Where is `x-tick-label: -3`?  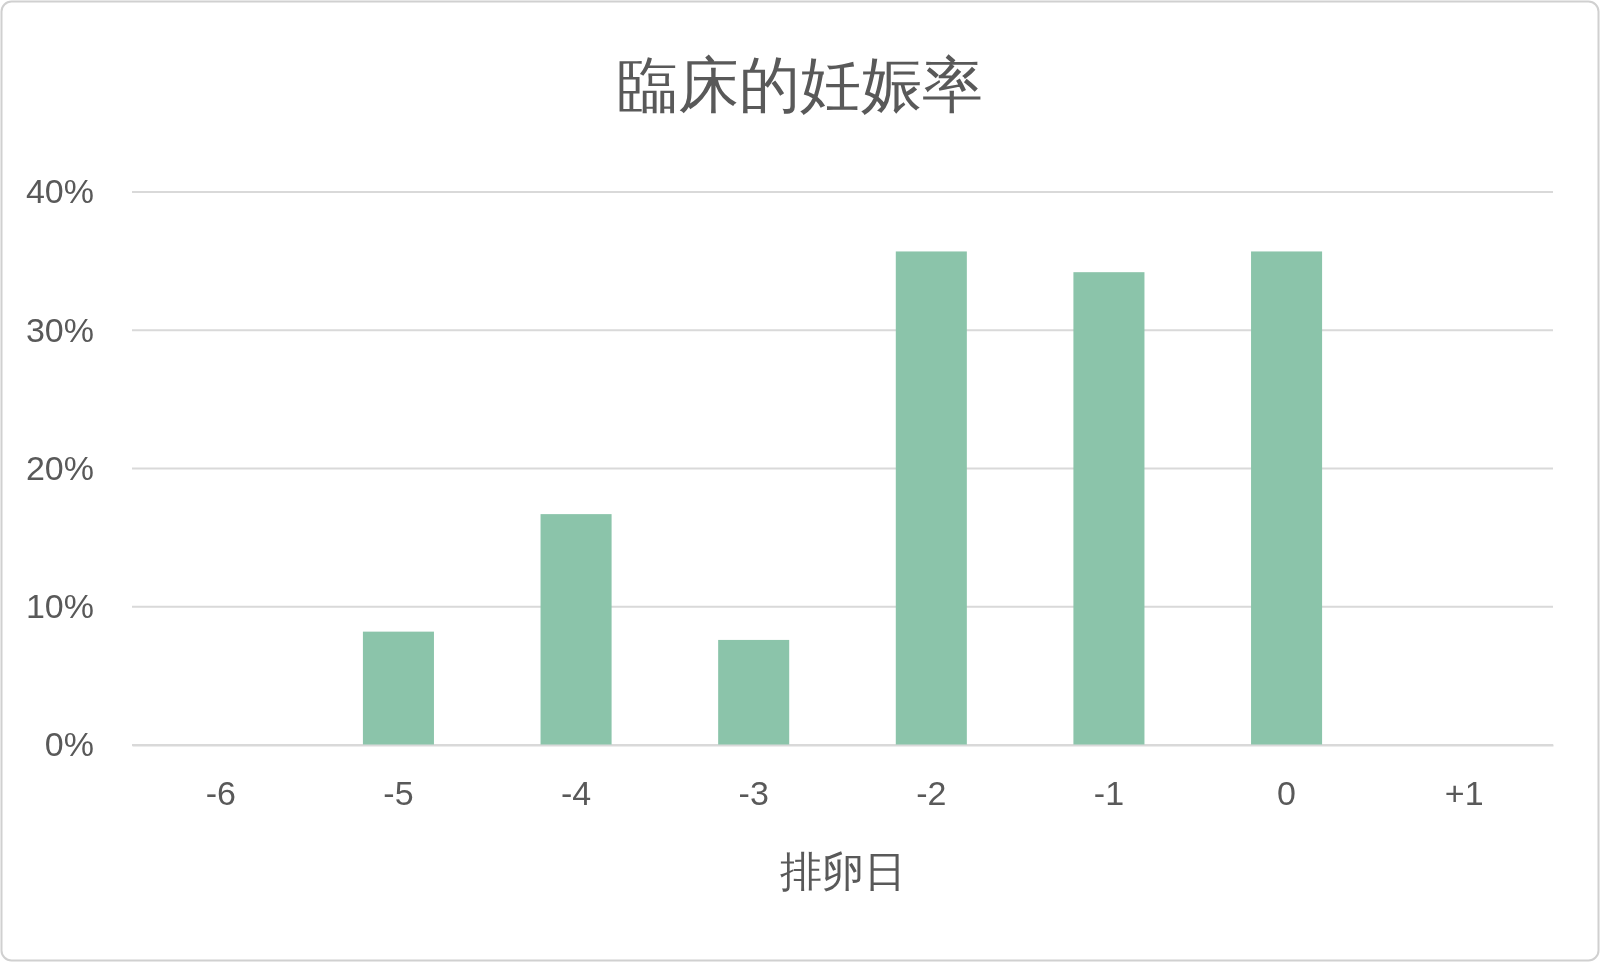 x-tick-label: -3 is located at coordinates (753, 793).